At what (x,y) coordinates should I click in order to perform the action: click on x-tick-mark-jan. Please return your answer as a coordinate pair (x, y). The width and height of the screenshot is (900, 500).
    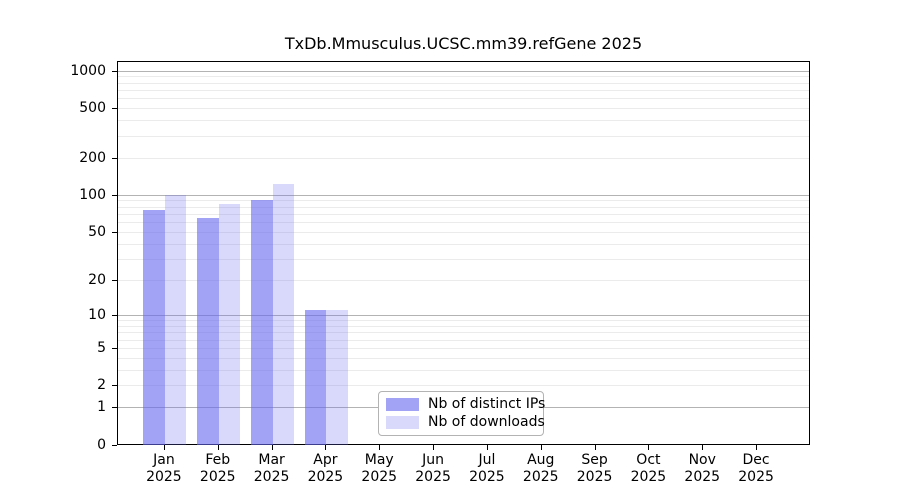
    Looking at the image, I should click on (164, 447).